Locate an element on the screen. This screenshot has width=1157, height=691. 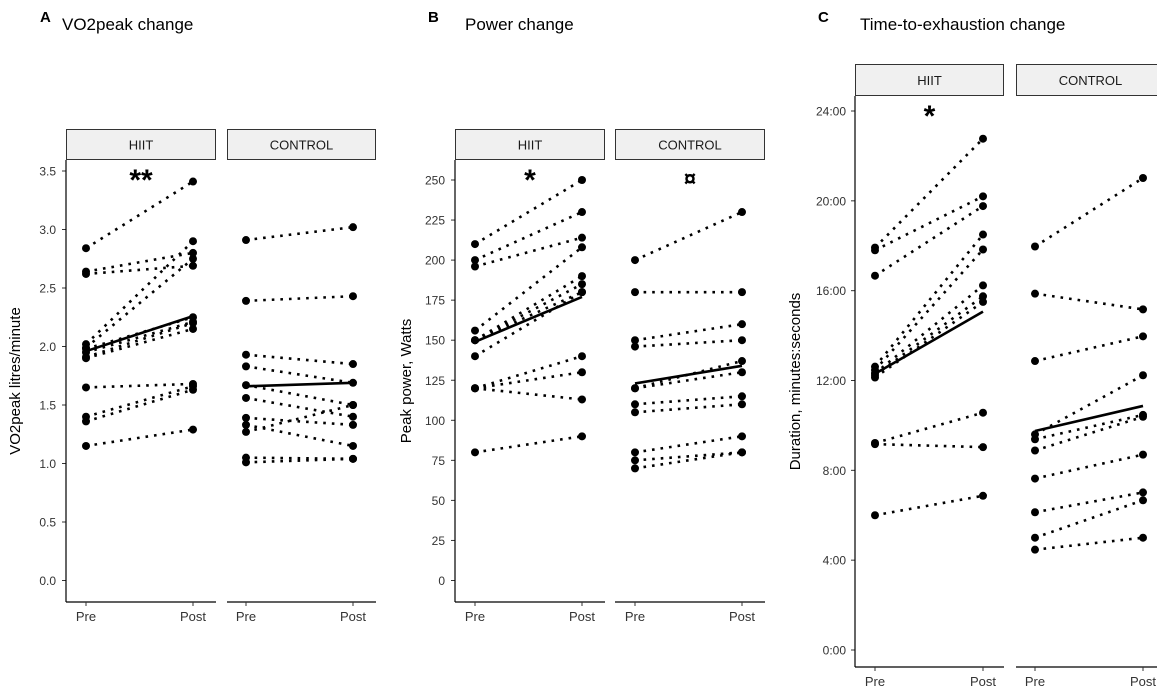
significance-marker: ¤ is located at coordinates (690, 178).